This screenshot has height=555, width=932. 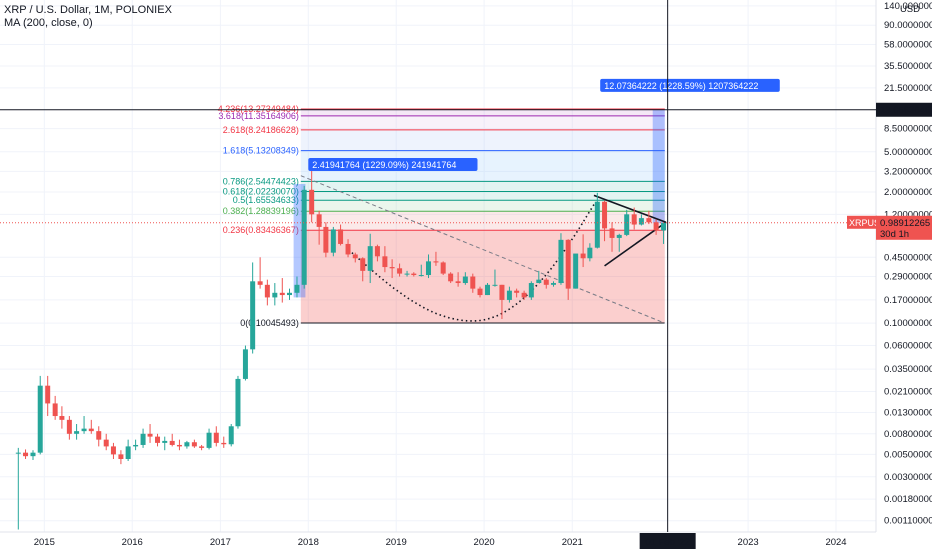 I want to click on y-tick-label: 0.03500000, so click(x=908, y=369).